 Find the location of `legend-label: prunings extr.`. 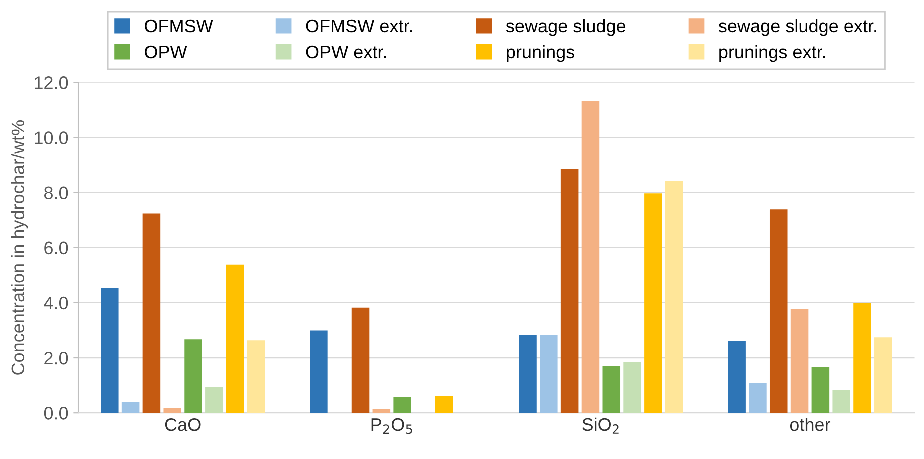

legend-label: prunings extr. is located at coordinates (773, 53).